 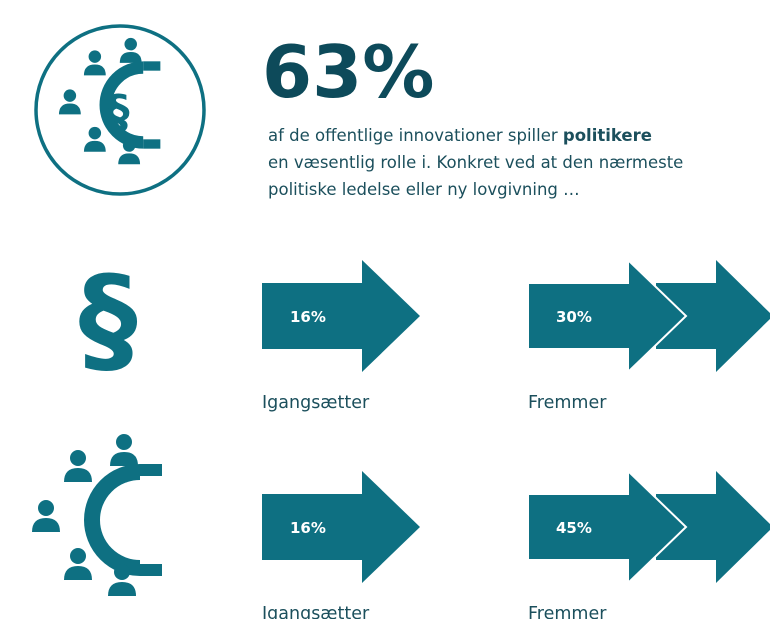 What do you see at coordinates (348, 72) in the screenshot?
I see `headline-value: 63%` at bounding box center [348, 72].